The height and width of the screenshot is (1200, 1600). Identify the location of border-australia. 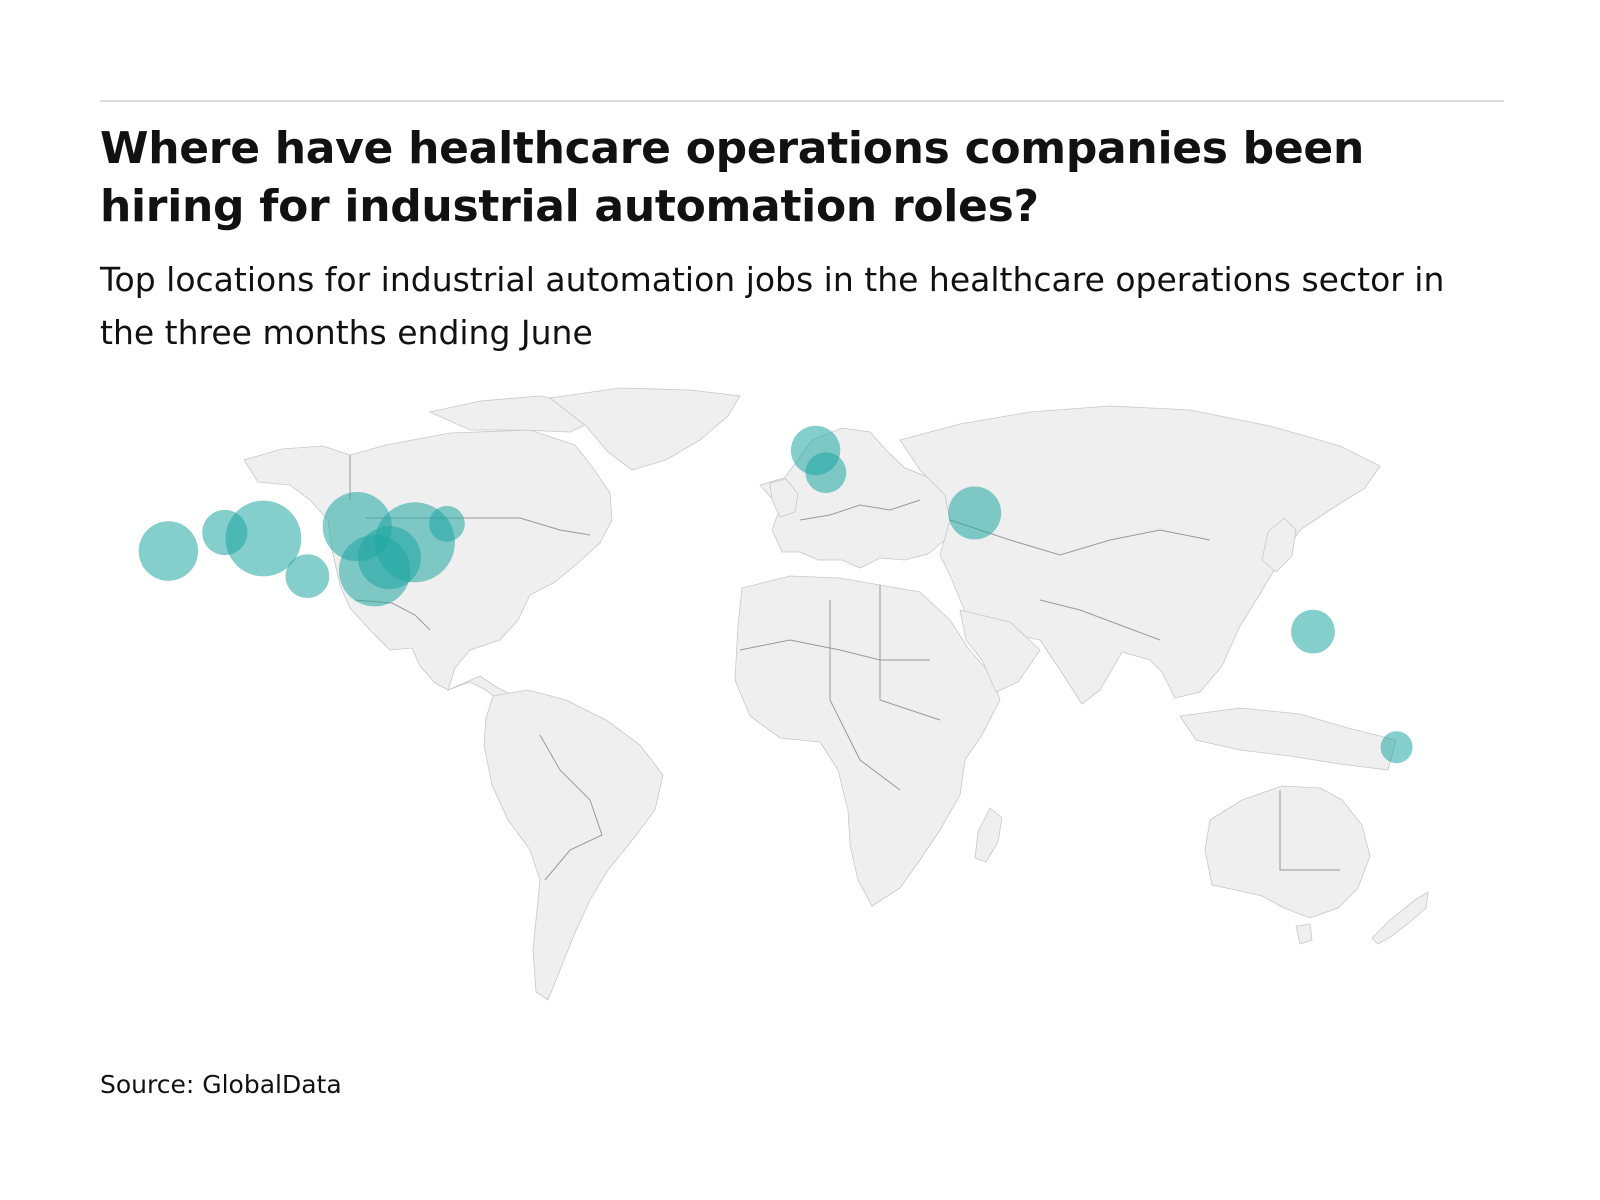
(1309, 830).